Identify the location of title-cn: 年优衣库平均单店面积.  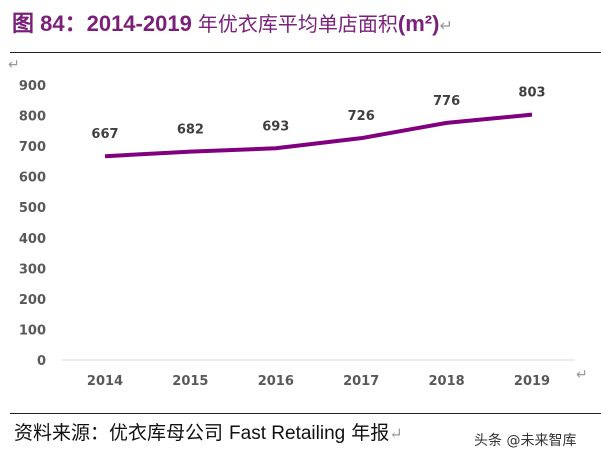
(297, 24).